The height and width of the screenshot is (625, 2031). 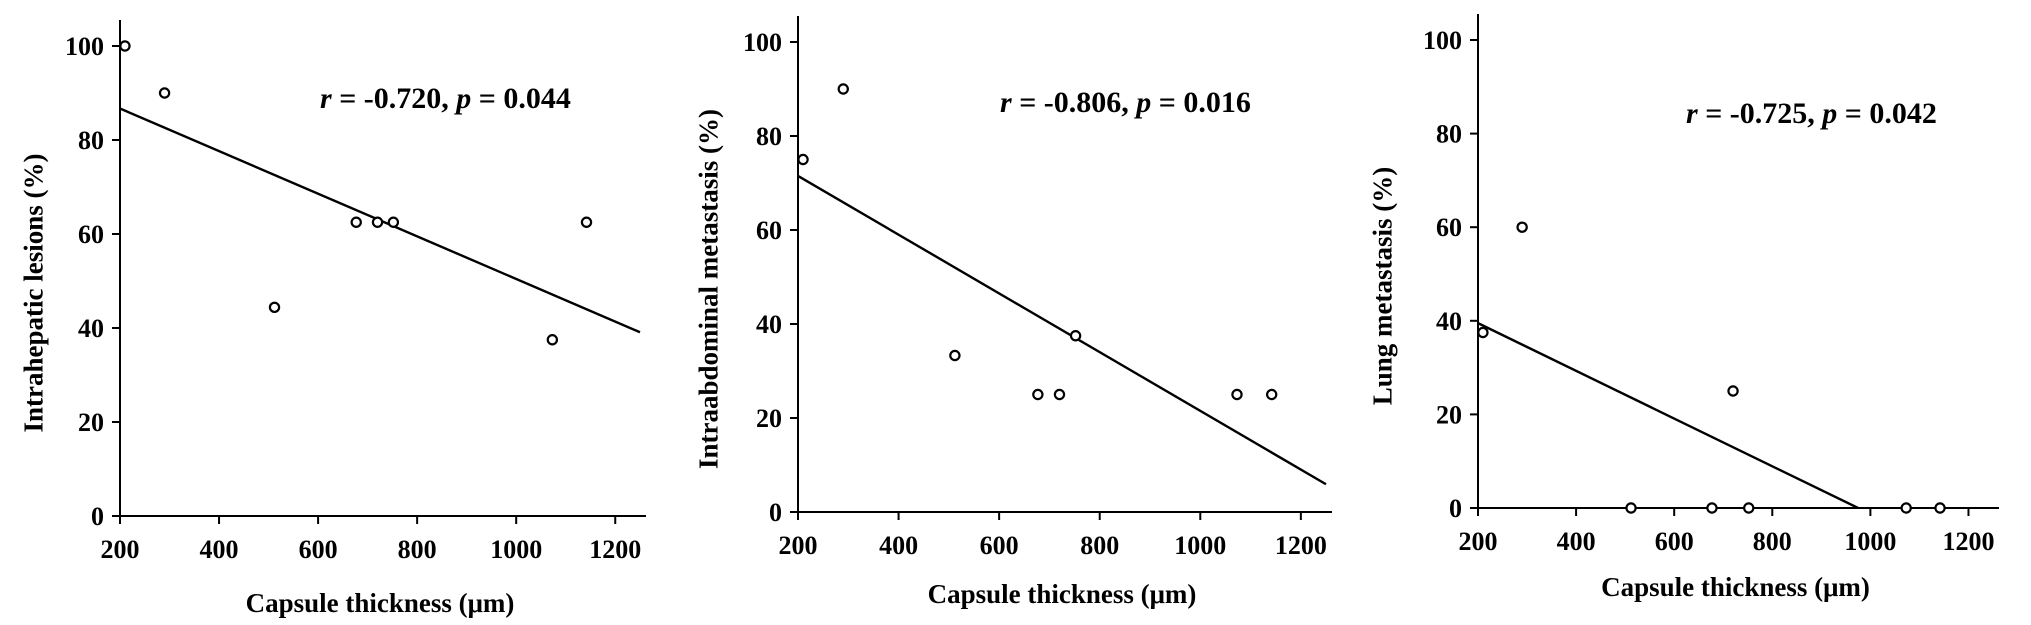 I want to click on y-axis-label: Intrahepatic lesions (%), so click(x=33, y=293).